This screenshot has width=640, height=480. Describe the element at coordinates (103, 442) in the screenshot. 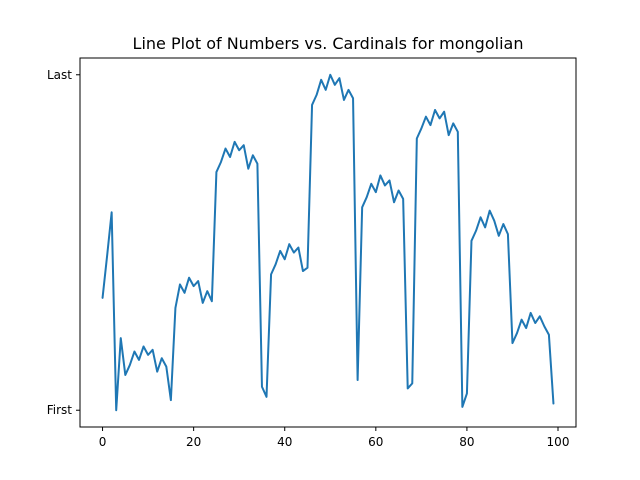

I see `x-tick-label: 0` at that location.